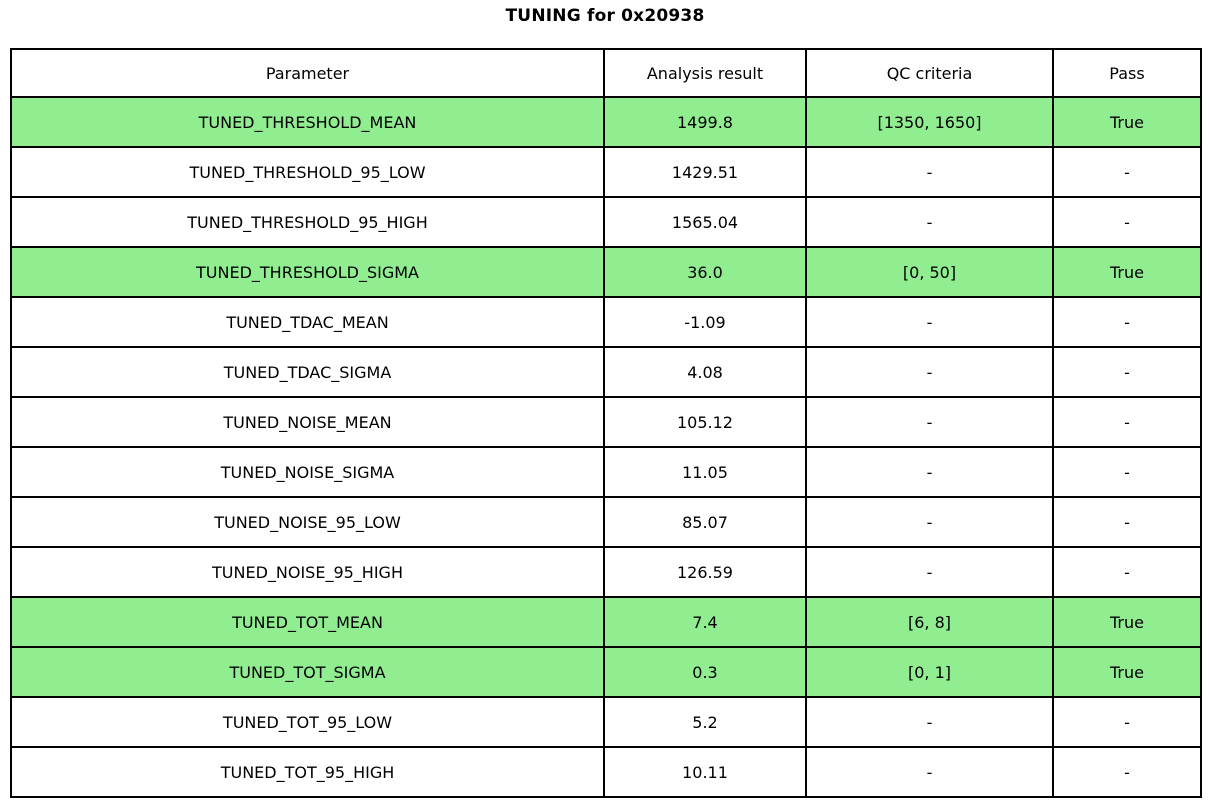 The image size is (1210, 807). I want to click on table-row: TUNED_NOISE_95_HIGH 126.59 - -, so click(606, 572).